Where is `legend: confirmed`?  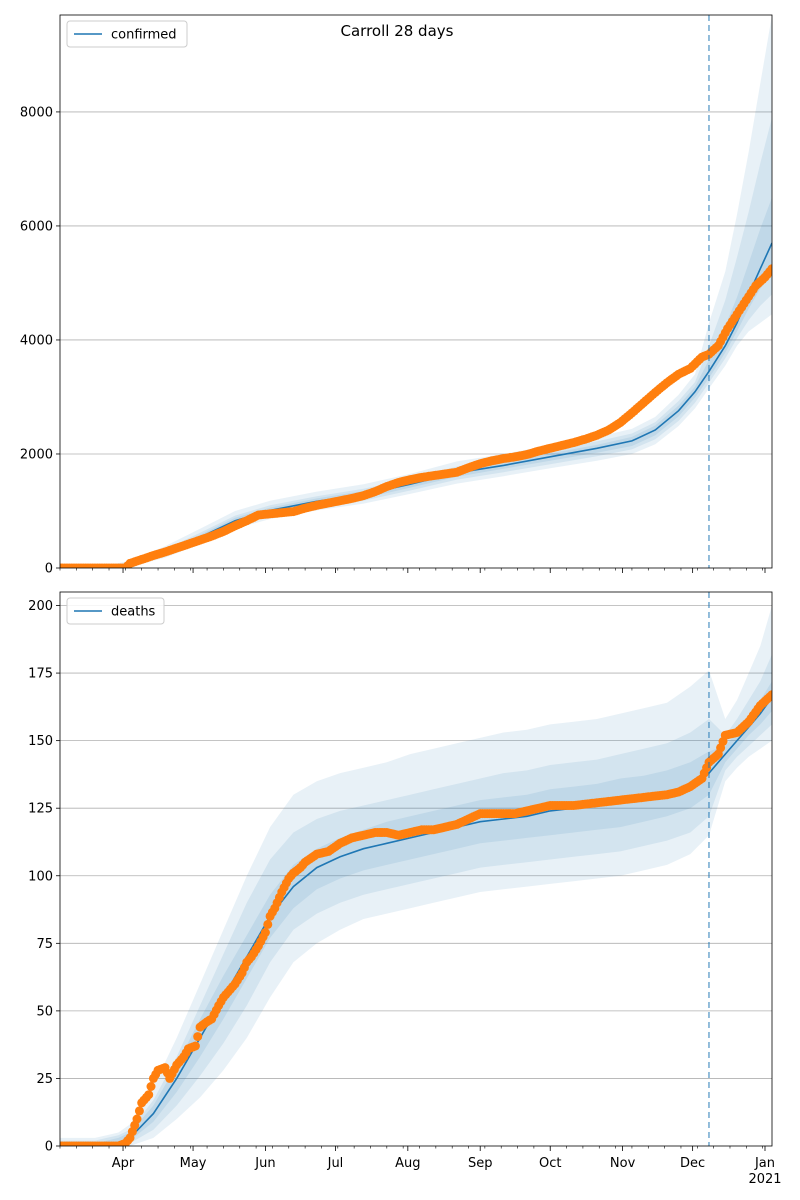 legend: confirmed is located at coordinates (127, 34).